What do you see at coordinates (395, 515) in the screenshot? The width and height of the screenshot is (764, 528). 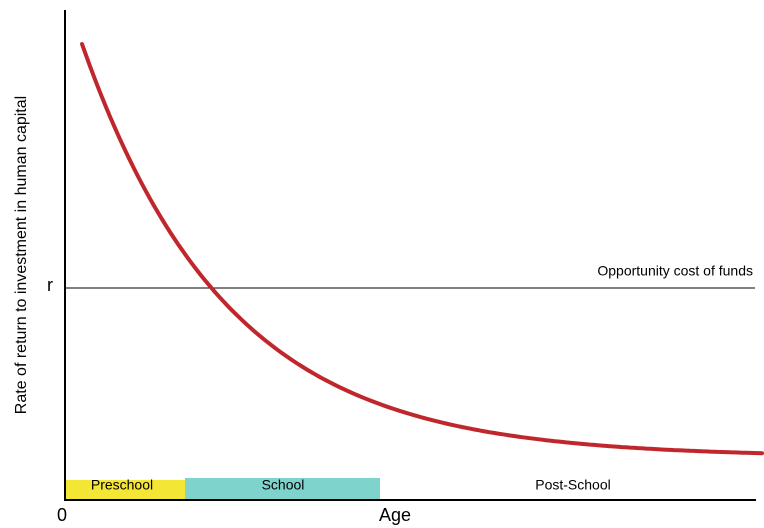 I see `x-axis-label: Age` at bounding box center [395, 515].